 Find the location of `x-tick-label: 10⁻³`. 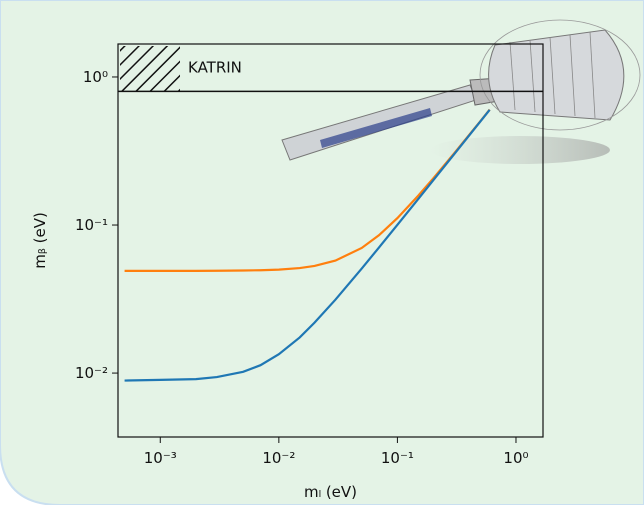

x-tick-label: 10⁻³ is located at coordinates (160, 458).